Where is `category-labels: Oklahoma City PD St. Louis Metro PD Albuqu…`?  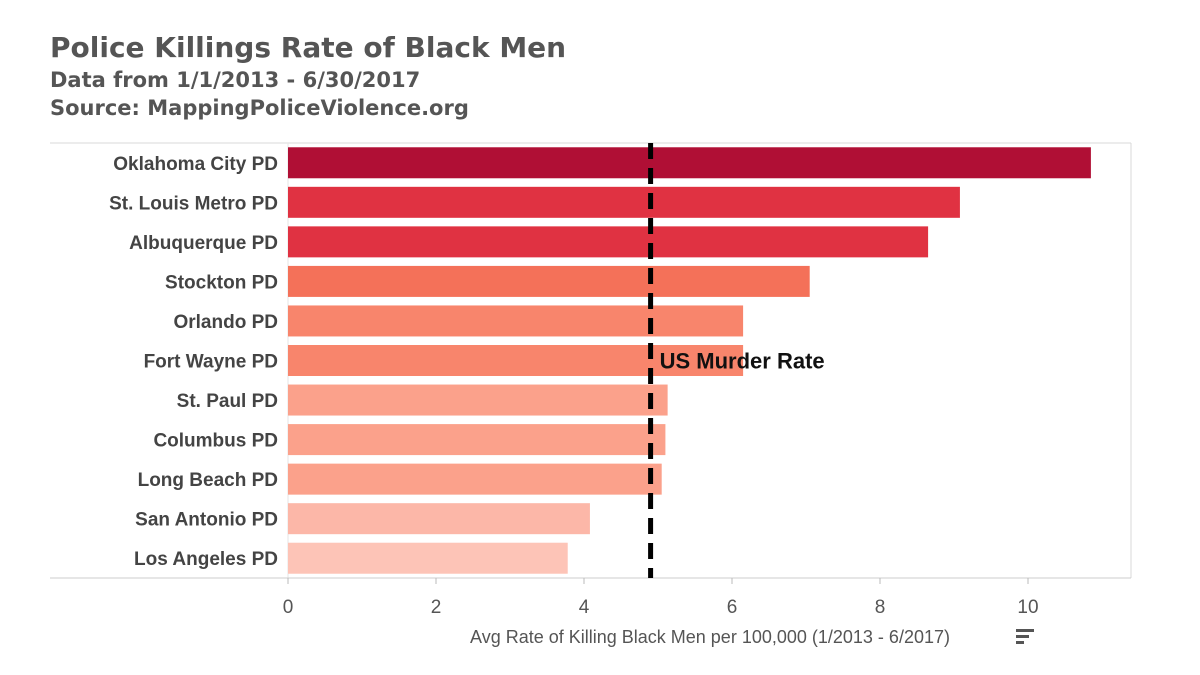 category-labels: Oklahoma City PD St. Louis Metro PD Albuqu… is located at coordinates (193, 362).